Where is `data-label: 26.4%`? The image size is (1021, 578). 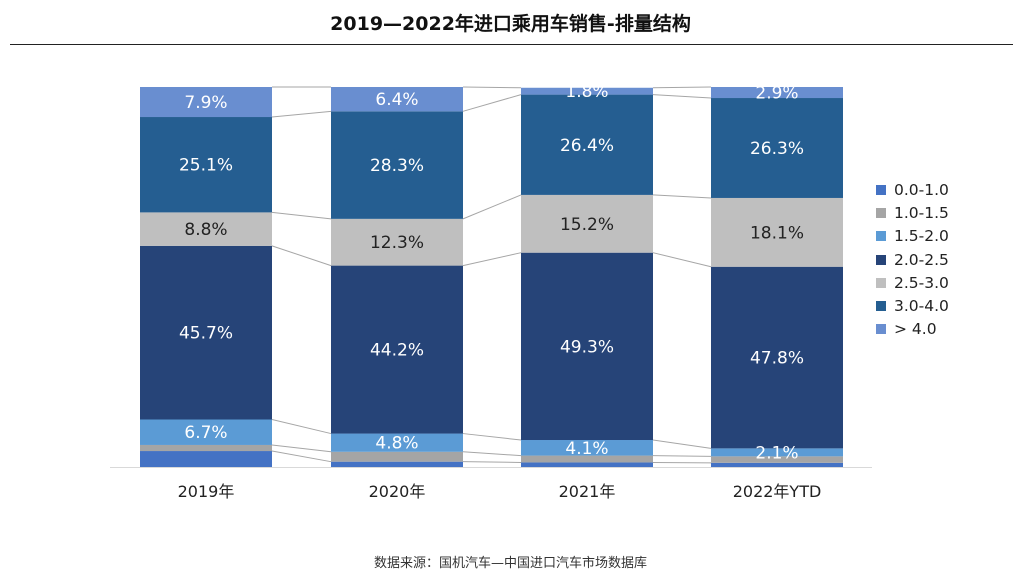 data-label: 26.4% is located at coordinates (587, 146).